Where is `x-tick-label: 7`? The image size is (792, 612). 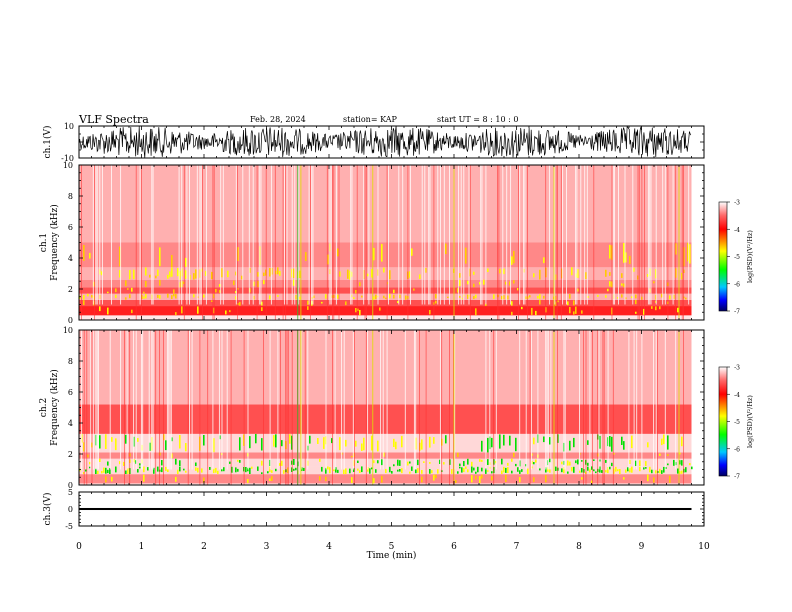
x-tick-label: 7 is located at coordinates (517, 547).